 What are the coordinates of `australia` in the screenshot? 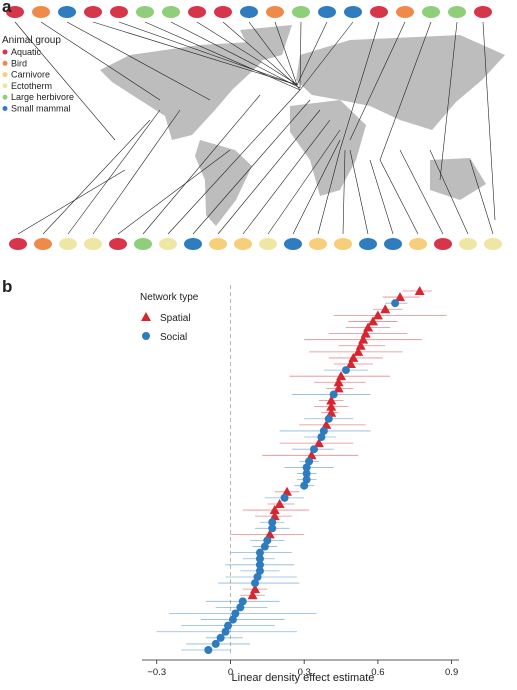 It's located at (458, 179).